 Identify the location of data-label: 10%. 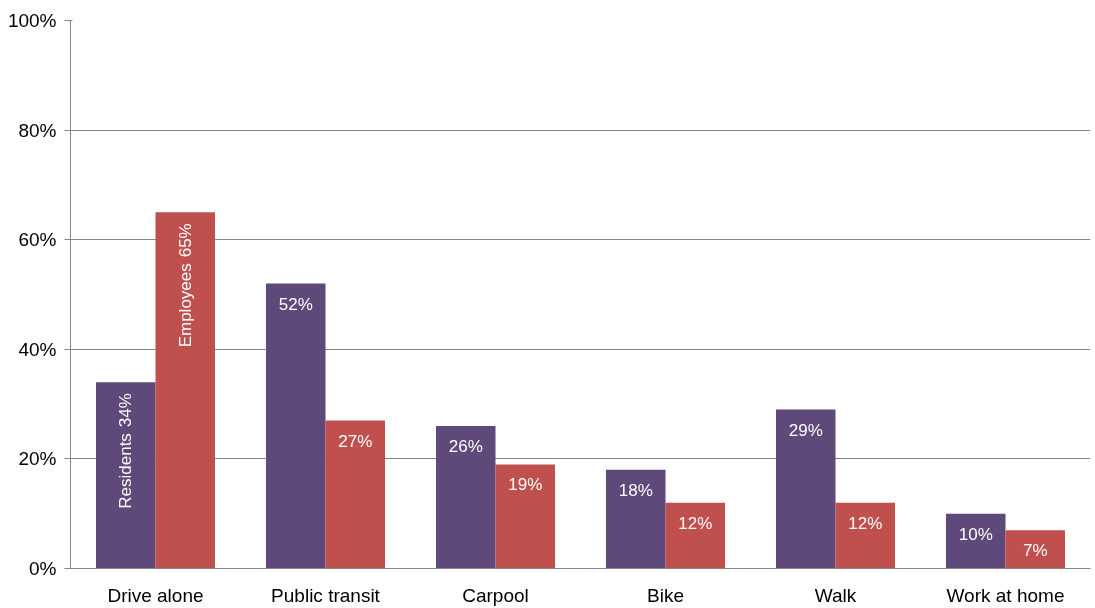
(975, 534).